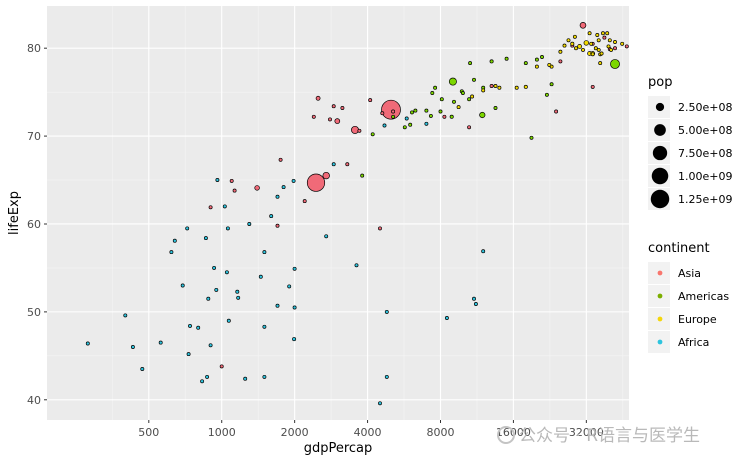 The image size is (744, 463). I want to click on y-tick-label: 80, so click(34, 48).